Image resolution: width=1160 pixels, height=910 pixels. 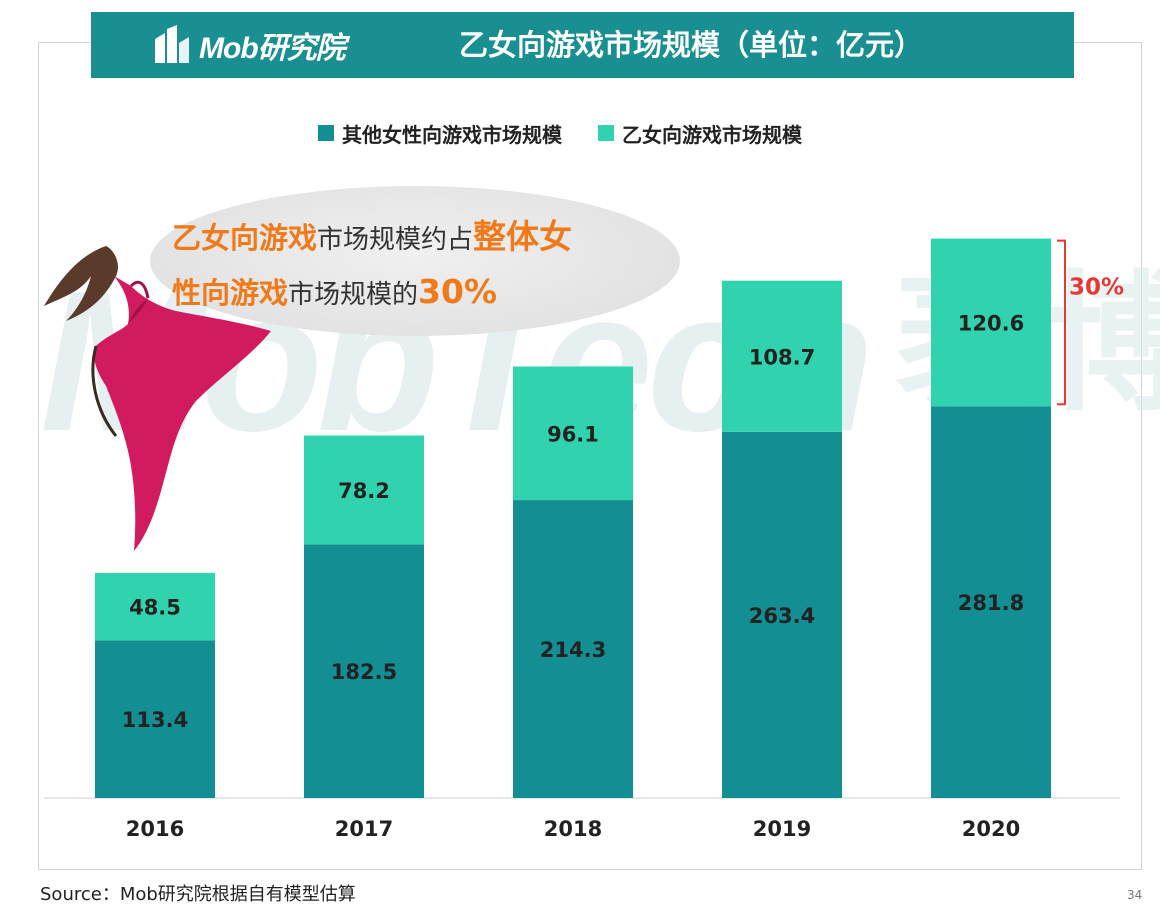 I want to click on callout-line2-big: 30%, so click(x=458, y=291).